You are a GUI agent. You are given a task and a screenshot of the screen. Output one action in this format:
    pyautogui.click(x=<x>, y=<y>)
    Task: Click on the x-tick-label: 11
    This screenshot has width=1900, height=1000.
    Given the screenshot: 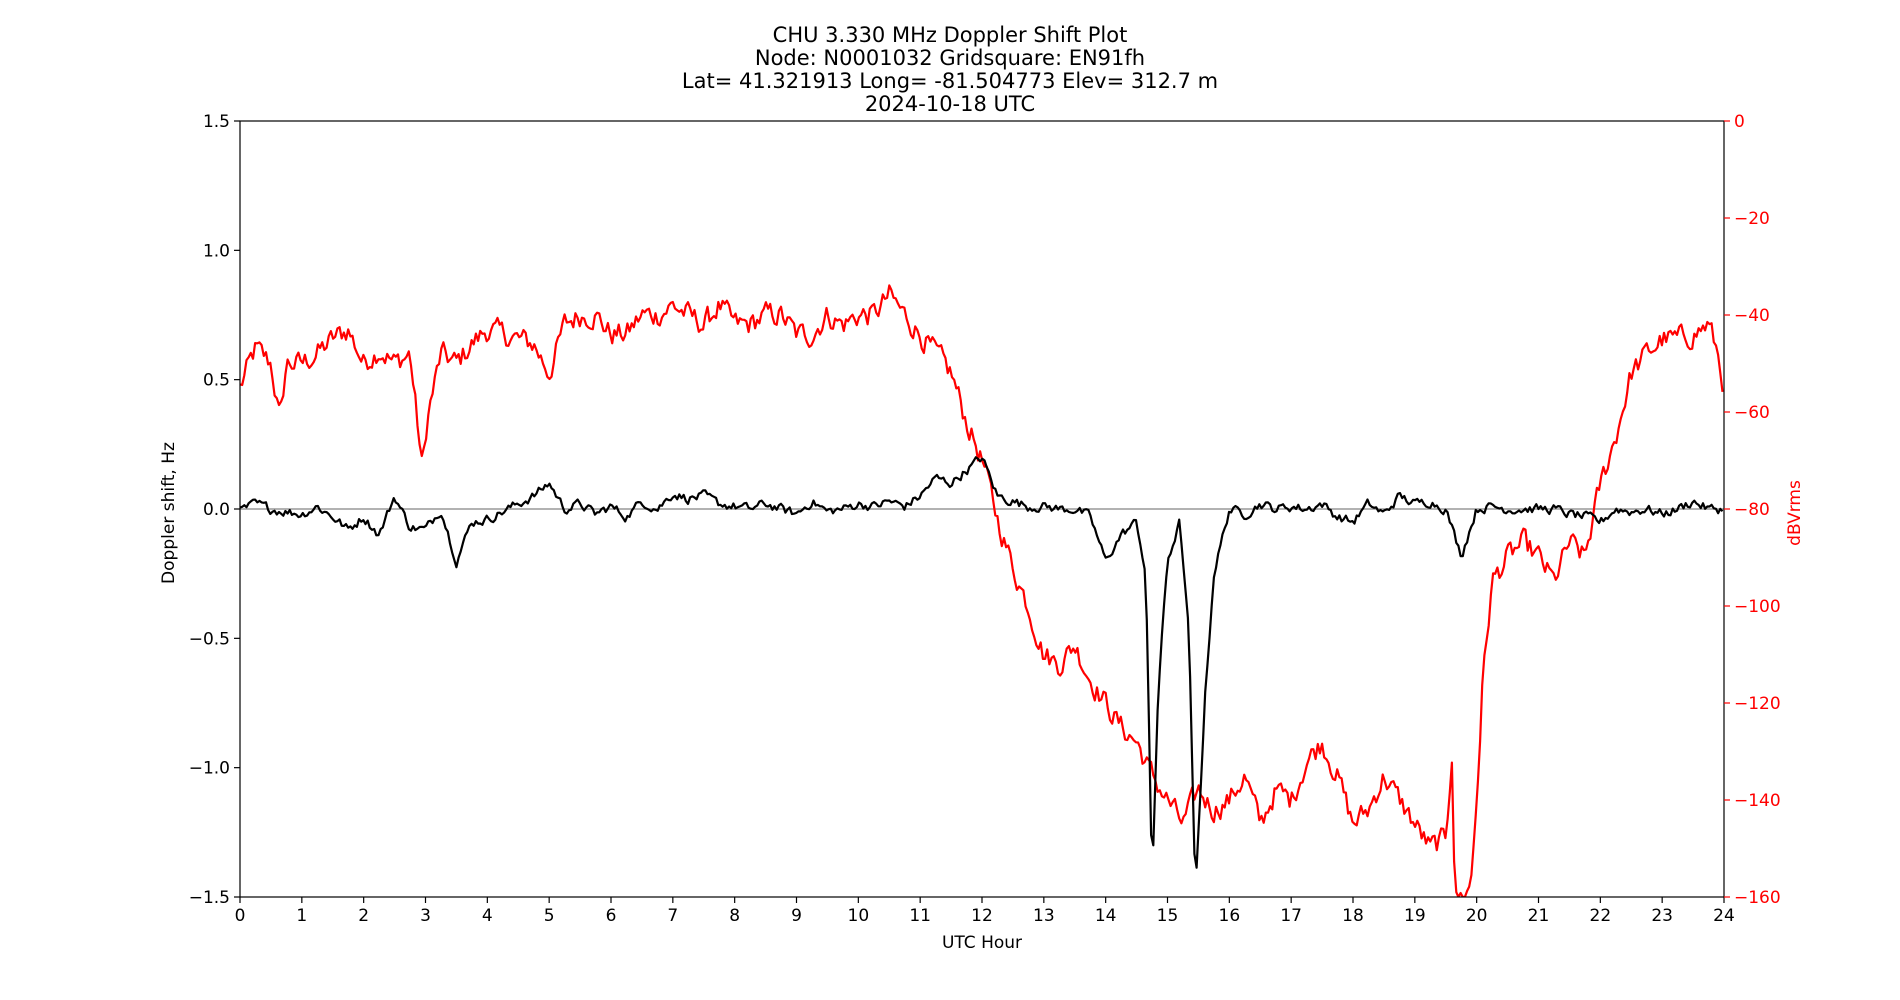 What is the action you would take?
    pyautogui.click(x=920, y=916)
    